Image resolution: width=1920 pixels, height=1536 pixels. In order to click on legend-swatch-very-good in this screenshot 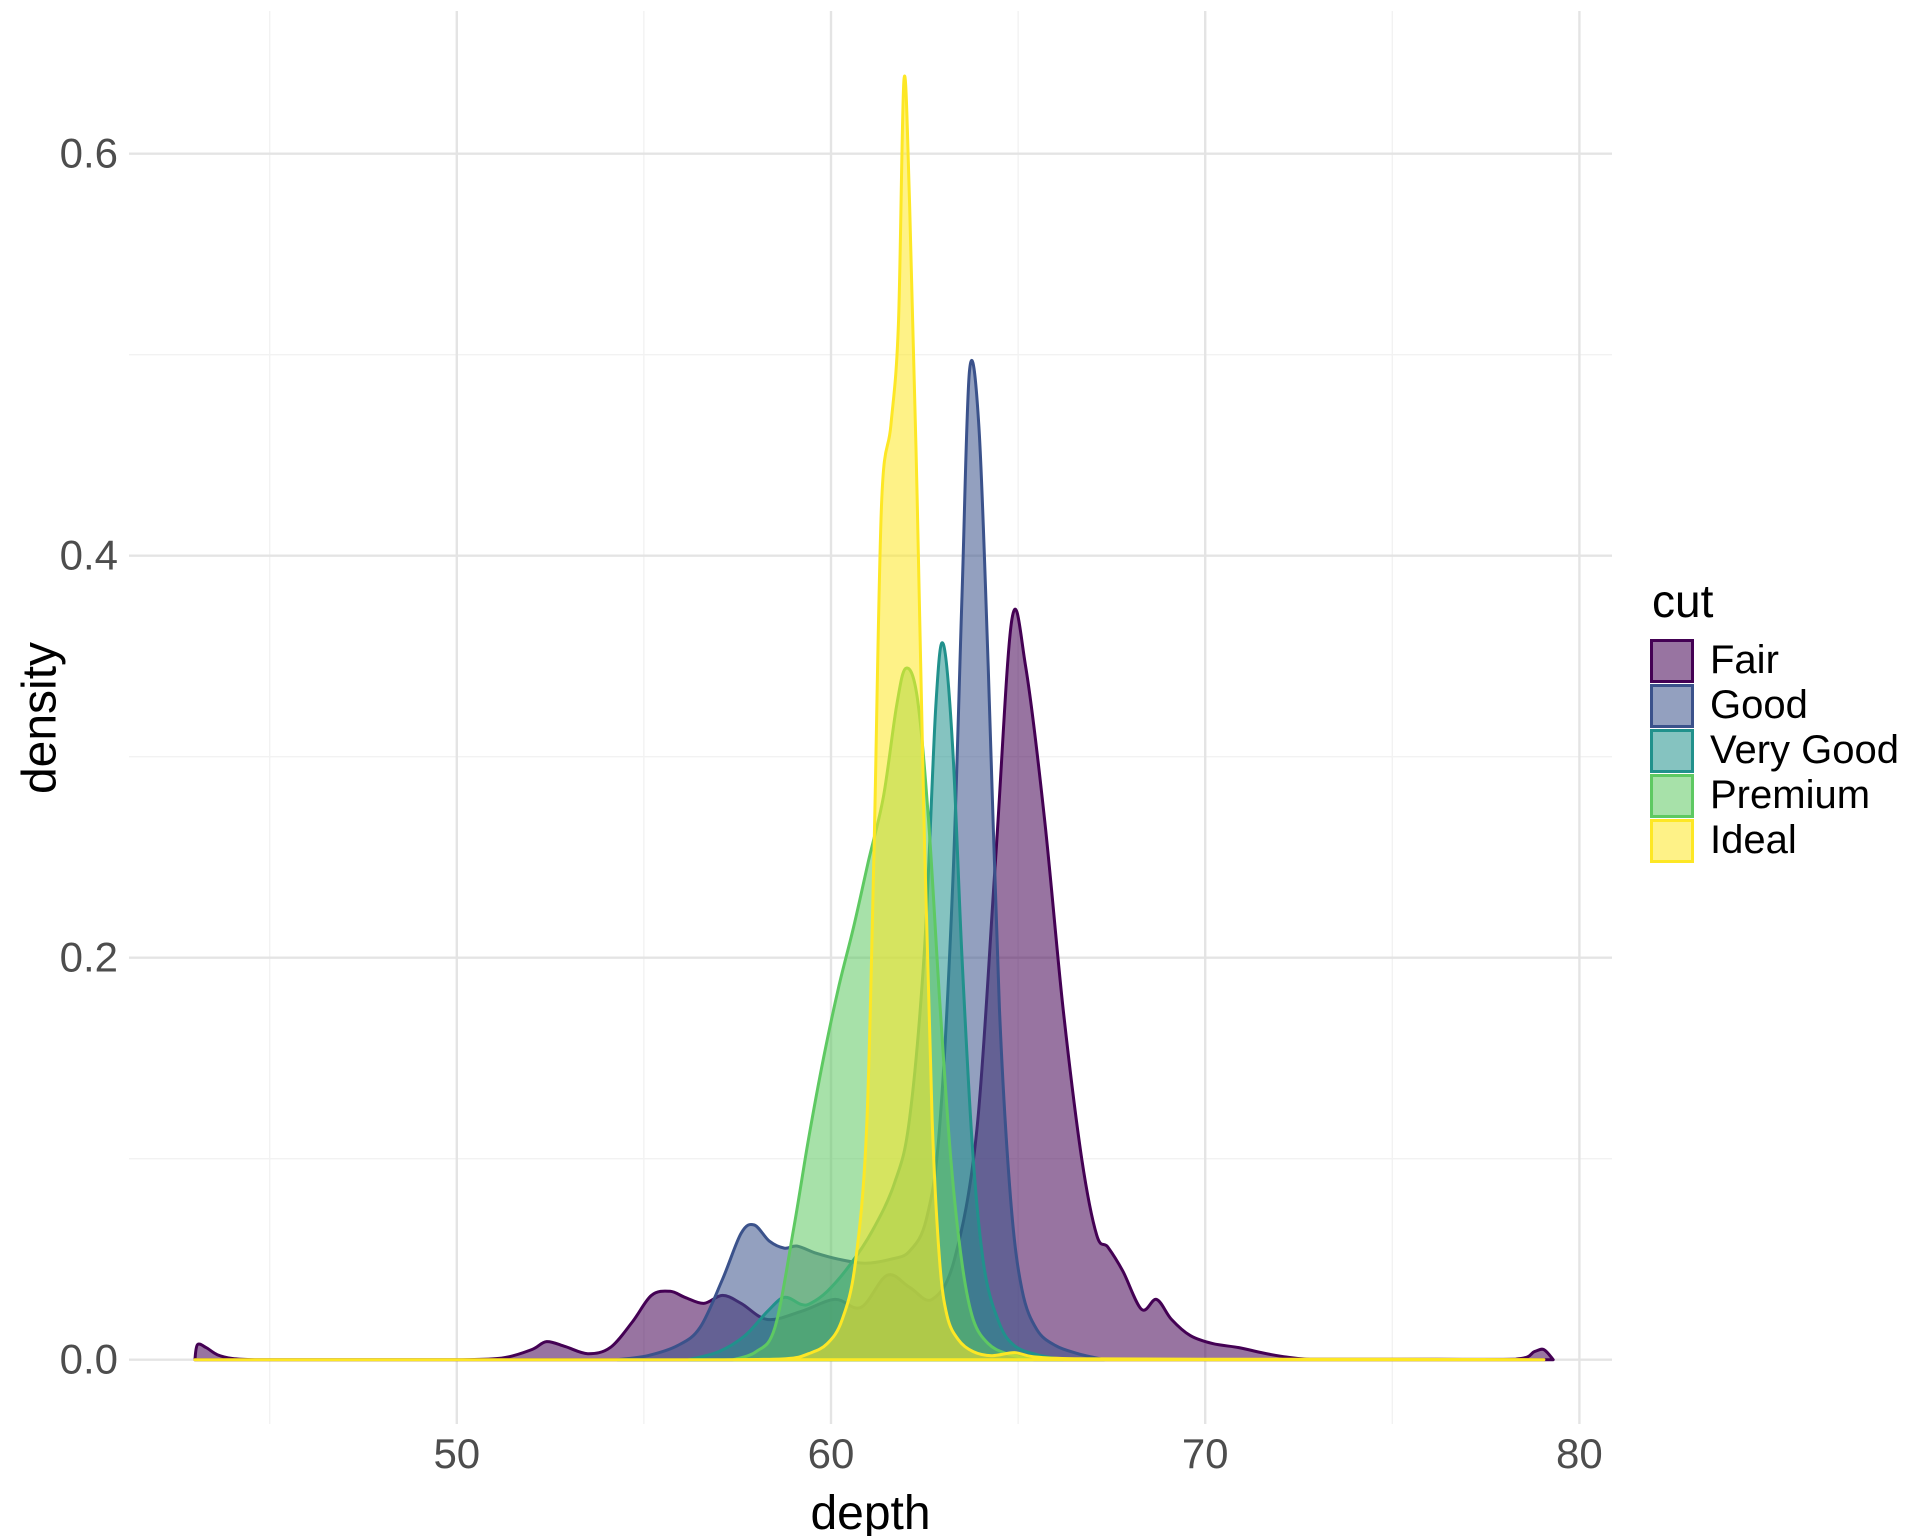, I will do `click(1672, 750)`.